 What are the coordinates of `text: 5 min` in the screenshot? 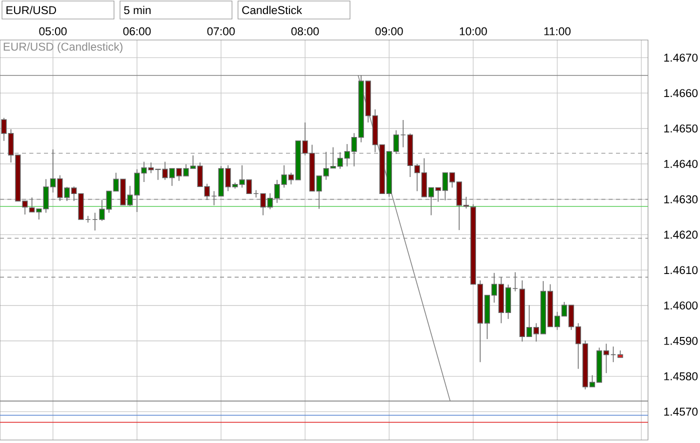 It's located at (137, 10).